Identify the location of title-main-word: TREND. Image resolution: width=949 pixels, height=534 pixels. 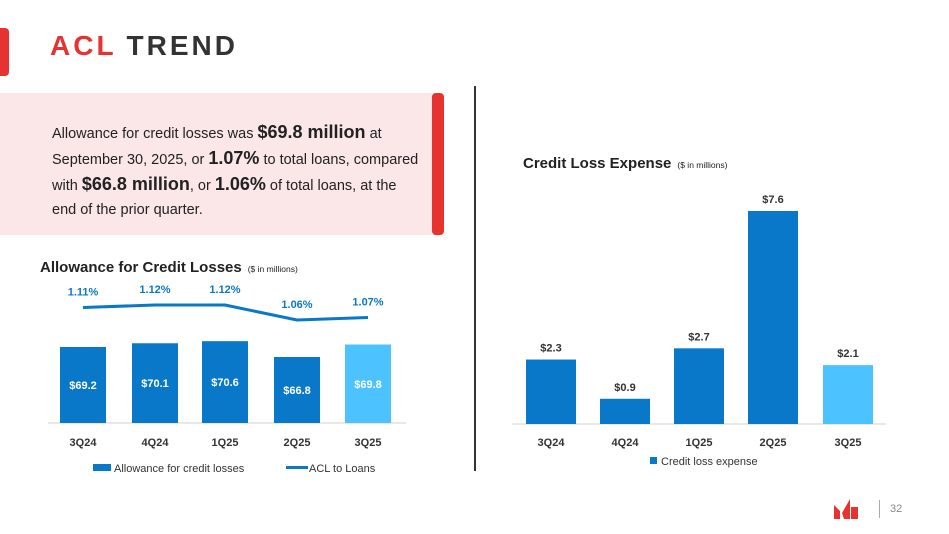
(182, 45).